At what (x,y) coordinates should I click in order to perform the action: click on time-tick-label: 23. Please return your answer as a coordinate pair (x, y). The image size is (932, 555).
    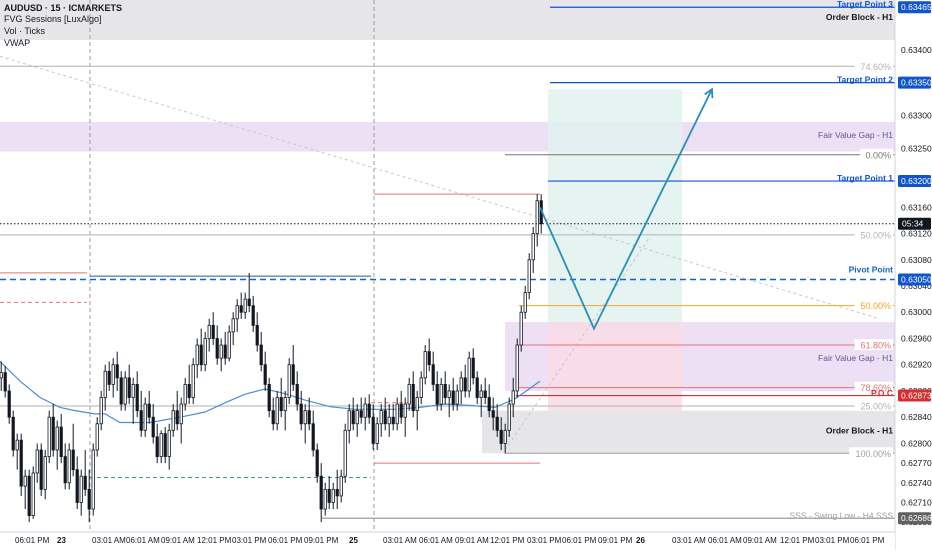
    Looking at the image, I should click on (61, 540).